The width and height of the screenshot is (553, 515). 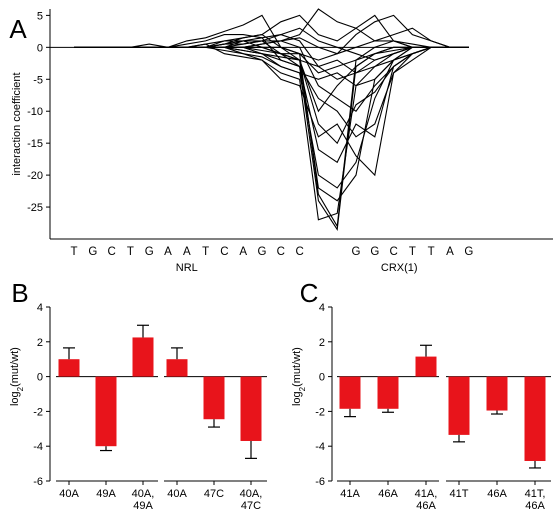 What do you see at coordinates (399, 268) in the screenshot?
I see `panel-a-group-label-crx: CRX(1)` at bounding box center [399, 268].